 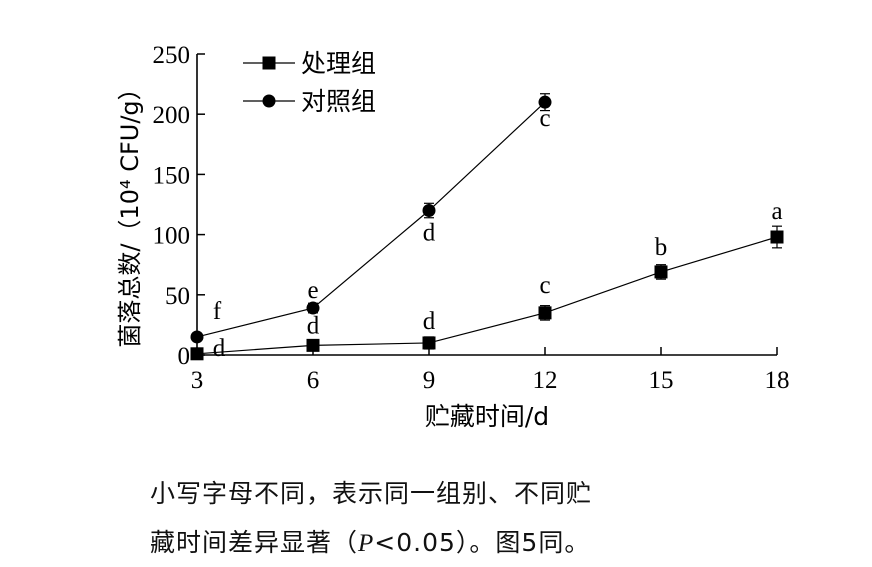 What do you see at coordinates (487, 416) in the screenshot?
I see `x-axis-title: 贮藏时间/d` at bounding box center [487, 416].